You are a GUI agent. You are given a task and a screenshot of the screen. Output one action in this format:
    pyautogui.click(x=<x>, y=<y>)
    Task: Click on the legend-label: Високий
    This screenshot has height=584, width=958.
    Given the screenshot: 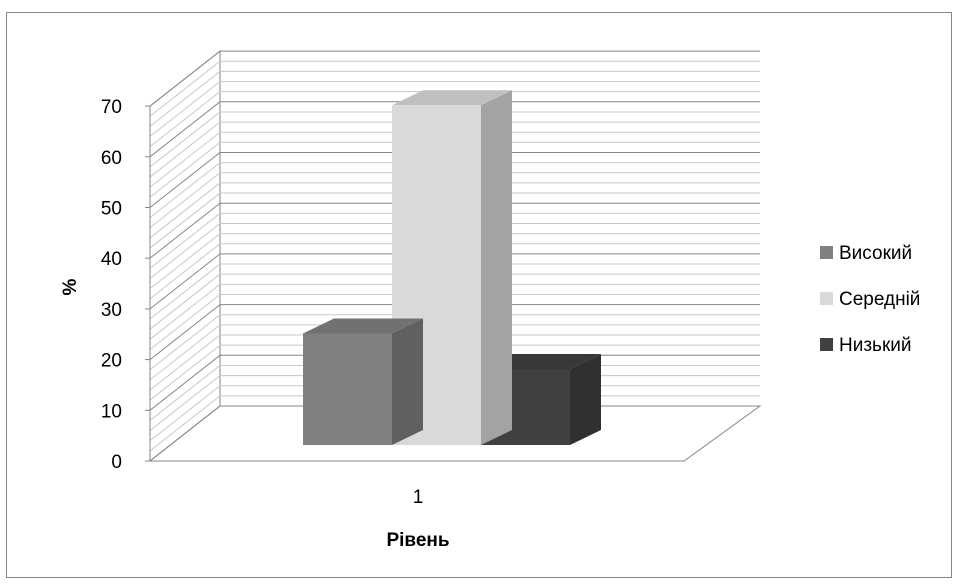 What is the action you would take?
    pyautogui.click(x=875, y=253)
    